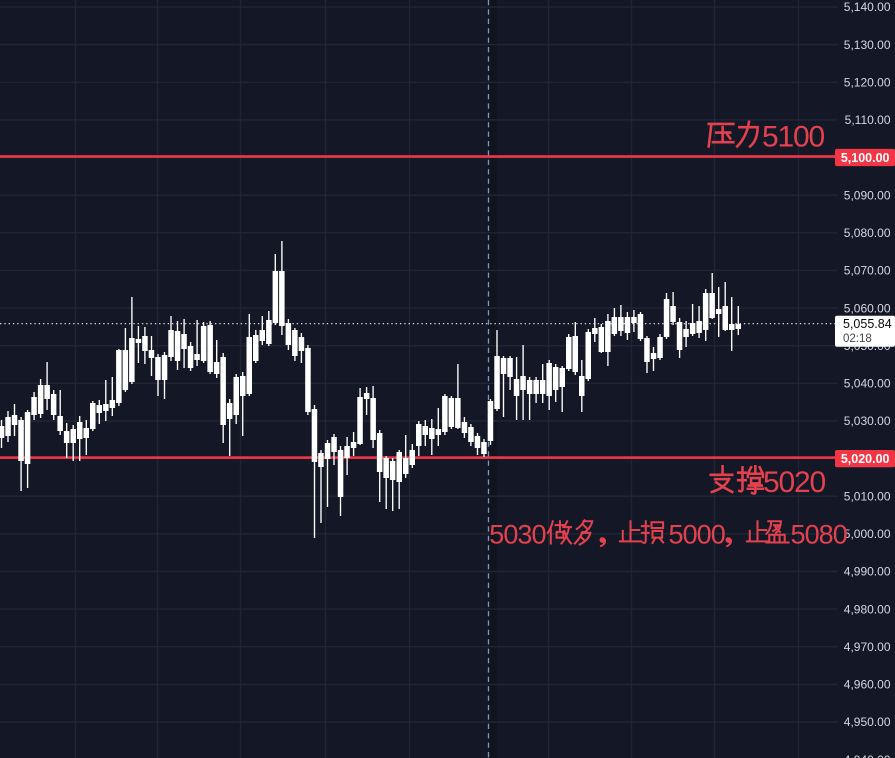 This screenshot has height=758, width=895. What do you see at coordinates (867, 496) in the screenshot?
I see `svg-text: 5,010.00` at bounding box center [867, 496].